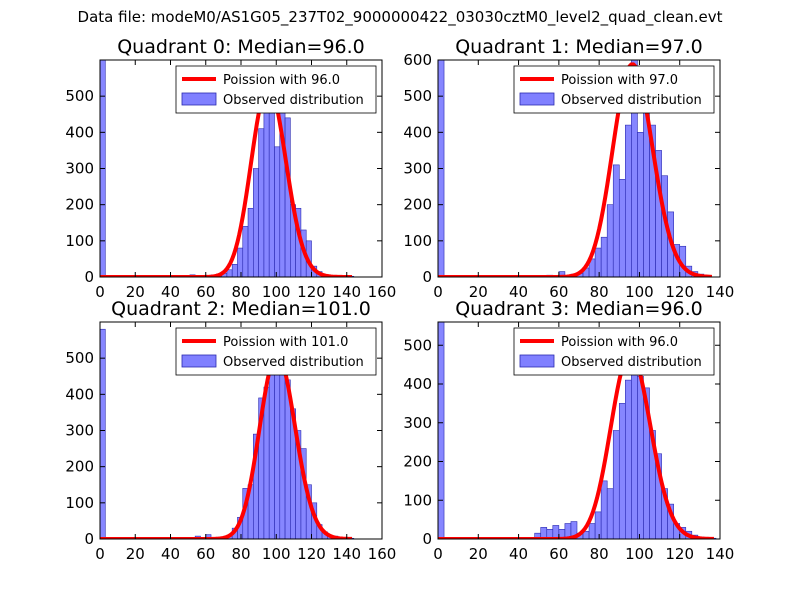  Describe the element at coordinates (579, 47) in the screenshot. I see `chart-title: Quadrant 1: Median=97.0` at that location.